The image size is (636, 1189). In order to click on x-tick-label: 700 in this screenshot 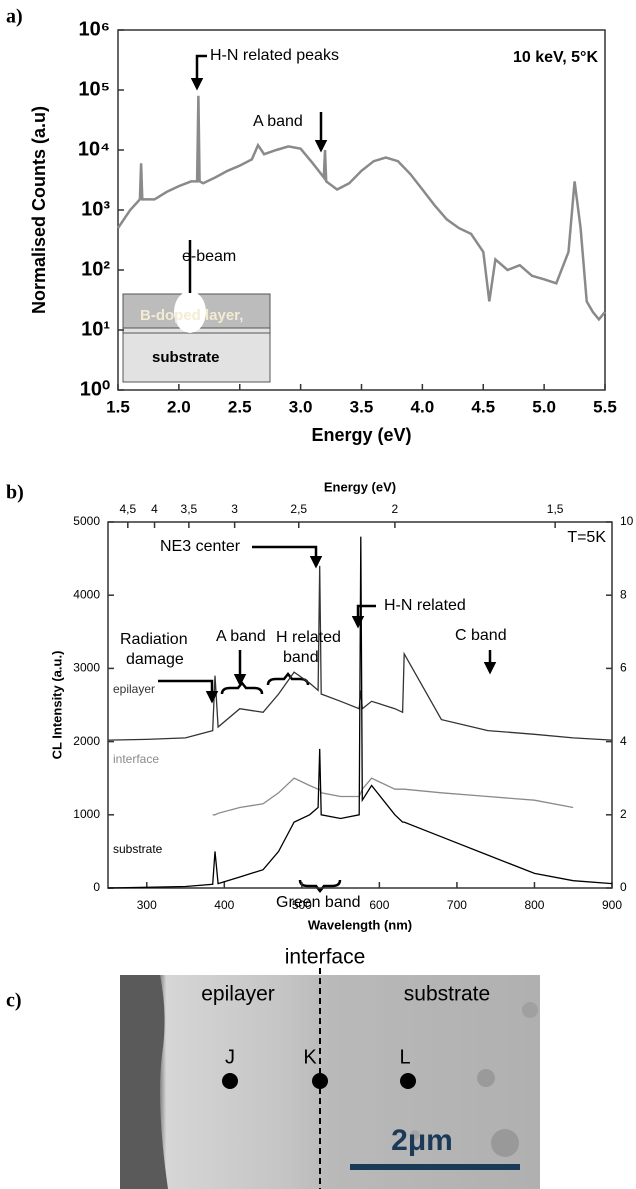, I will do `click(457, 905)`.